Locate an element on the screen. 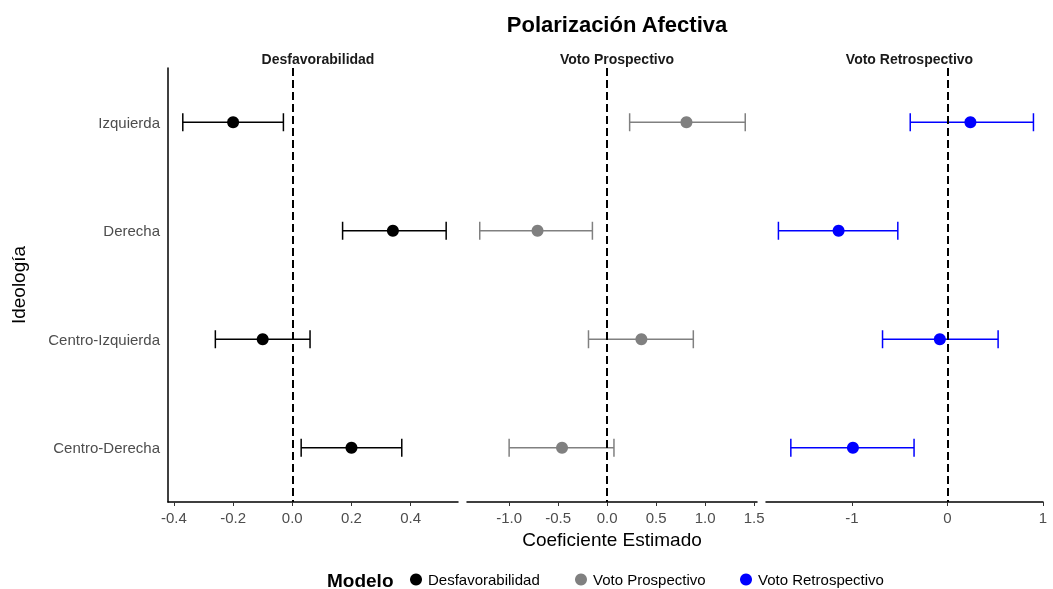  x-axis-title: Coeficiente Estimado is located at coordinates (612, 539).